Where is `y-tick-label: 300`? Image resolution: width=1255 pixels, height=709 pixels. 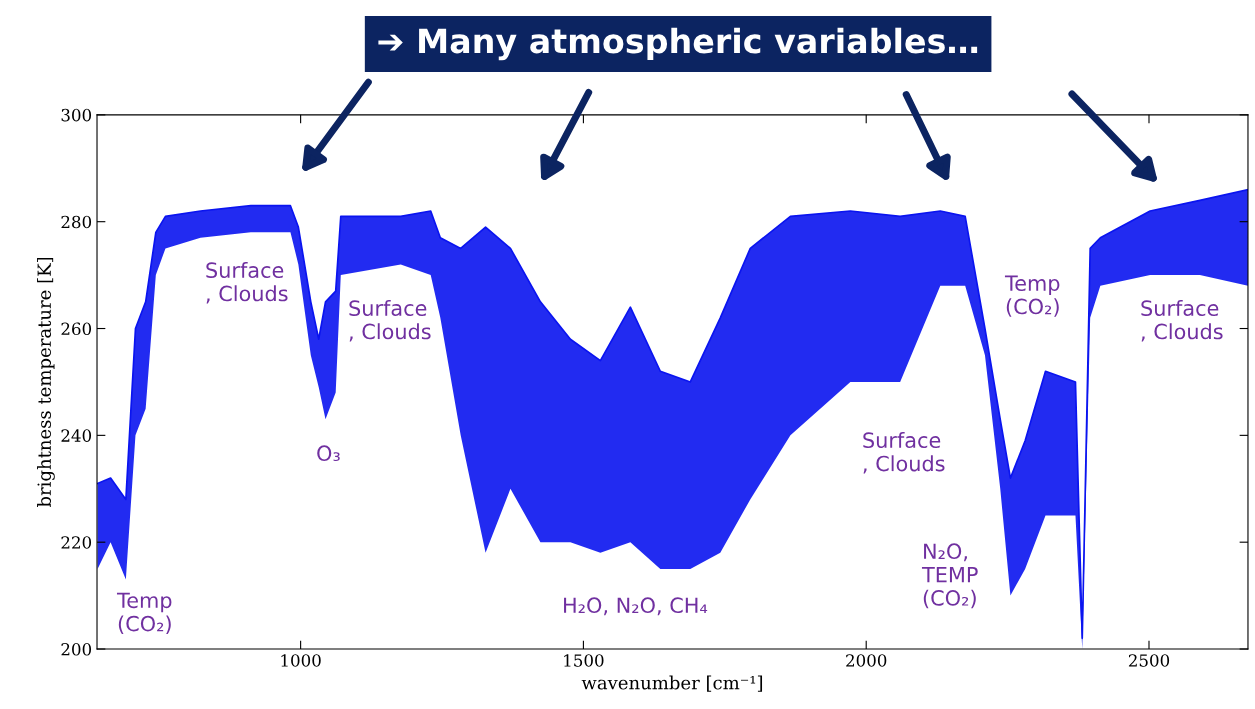
y-tick-label: 300 is located at coordinates (76, 115).